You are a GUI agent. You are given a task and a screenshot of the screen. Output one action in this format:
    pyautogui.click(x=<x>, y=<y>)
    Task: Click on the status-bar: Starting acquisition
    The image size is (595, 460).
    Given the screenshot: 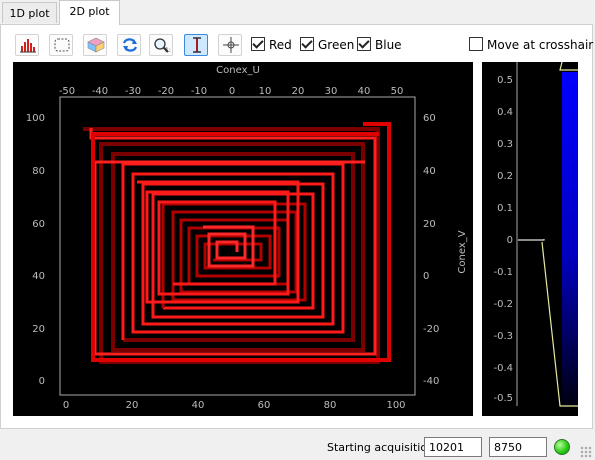 What is the action you would take?
    pyautogui.click(x=297, y=446)
    